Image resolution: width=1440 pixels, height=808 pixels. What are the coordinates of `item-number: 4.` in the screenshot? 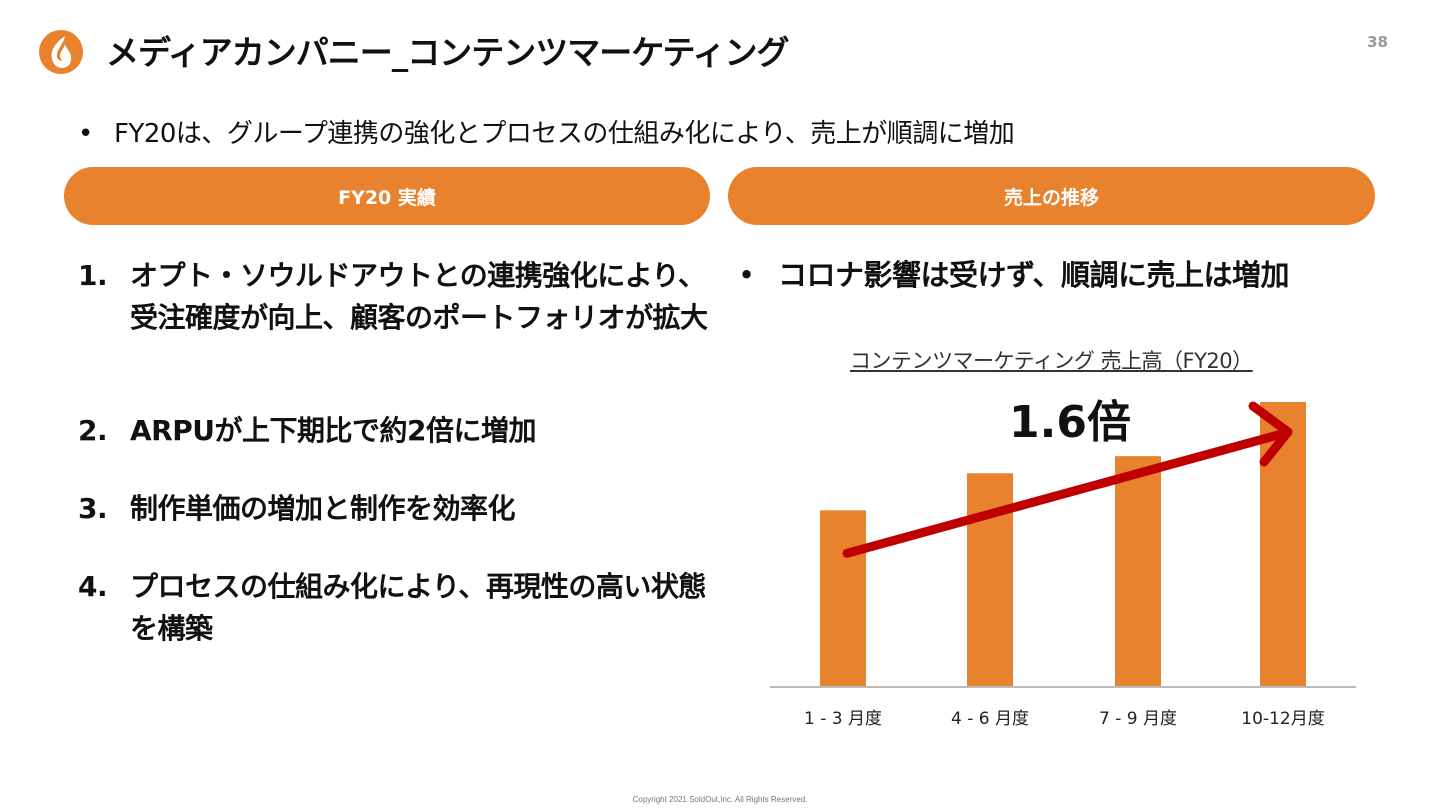 It's located at (93, 586).